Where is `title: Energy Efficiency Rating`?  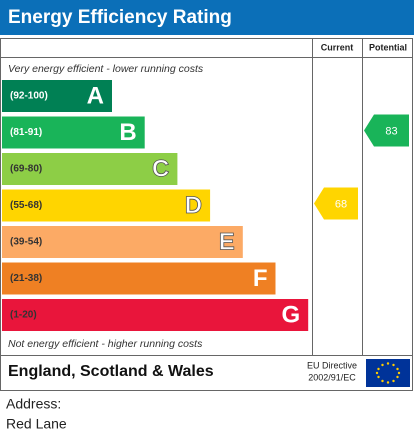
title: Energy Efficiency Rating is located at coordinates (120, 17).